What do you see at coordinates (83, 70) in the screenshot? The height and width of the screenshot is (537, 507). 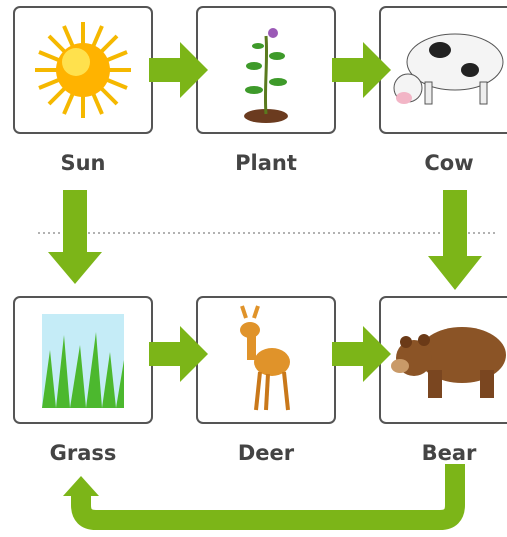 I see `sun-icon` at bounding box center [83, 70].